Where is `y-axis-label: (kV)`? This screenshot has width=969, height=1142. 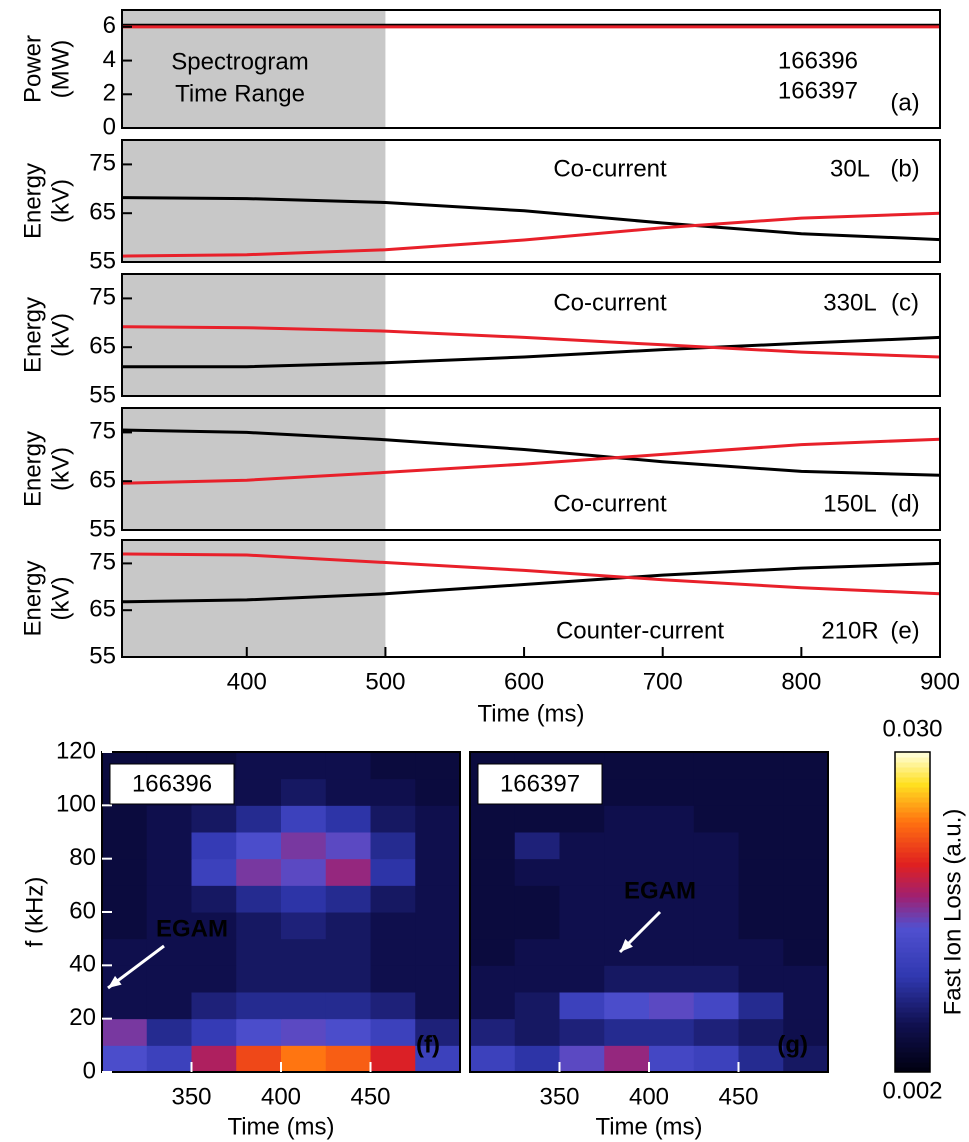
y-axis-label: (kV) is located at coordinates (60, 335).